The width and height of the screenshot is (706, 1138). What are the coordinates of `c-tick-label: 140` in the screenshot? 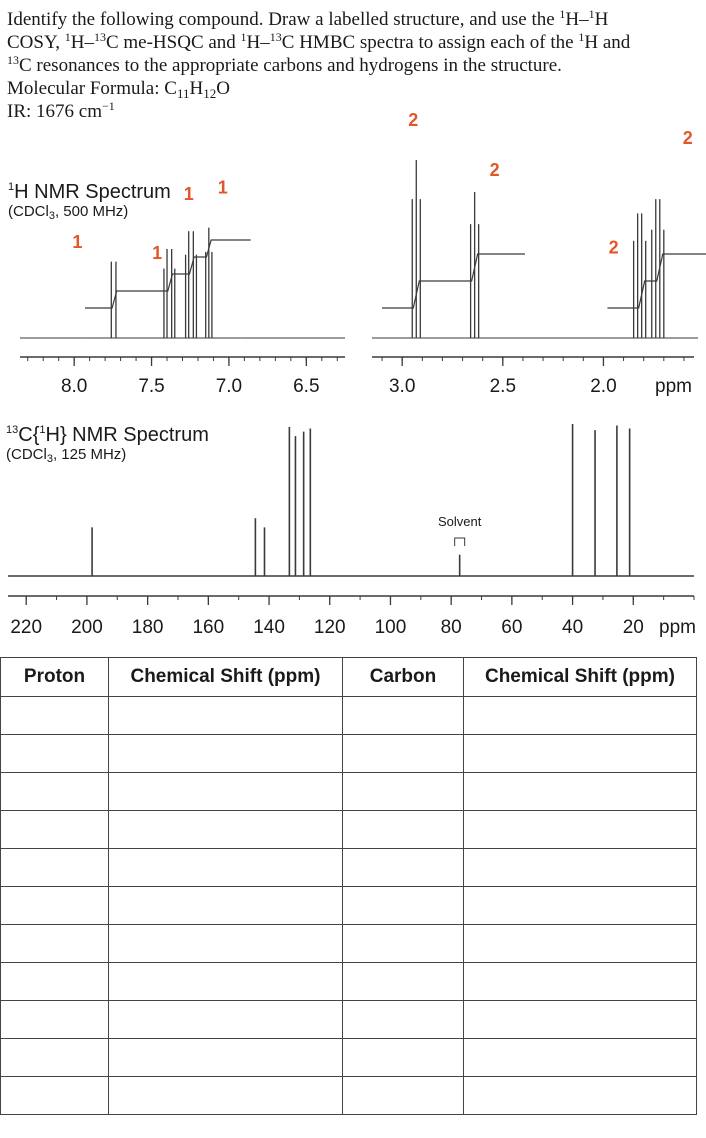 It's located at (269, 627).